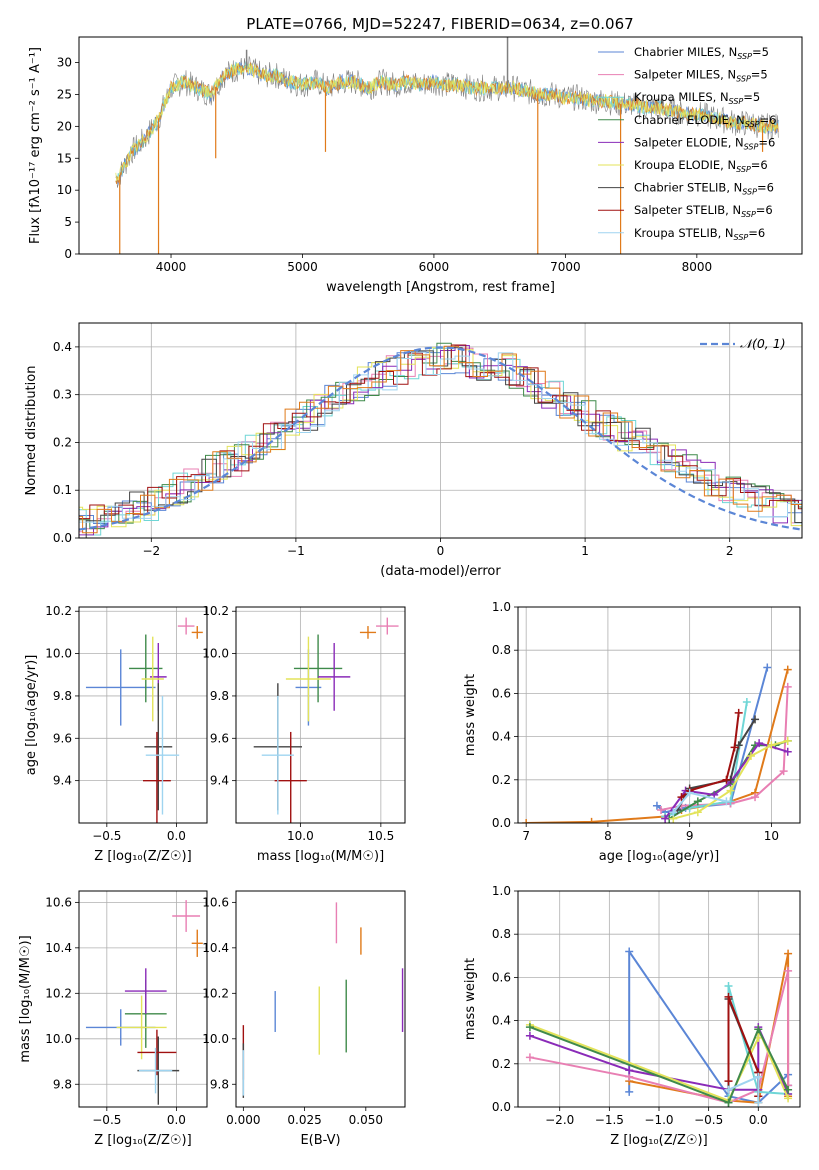  What do you see at coordinates (685, 165) in the screenshot?
I see `legend-label-text: Kroupa ELODIE, N` at bounding box center [685, 165].